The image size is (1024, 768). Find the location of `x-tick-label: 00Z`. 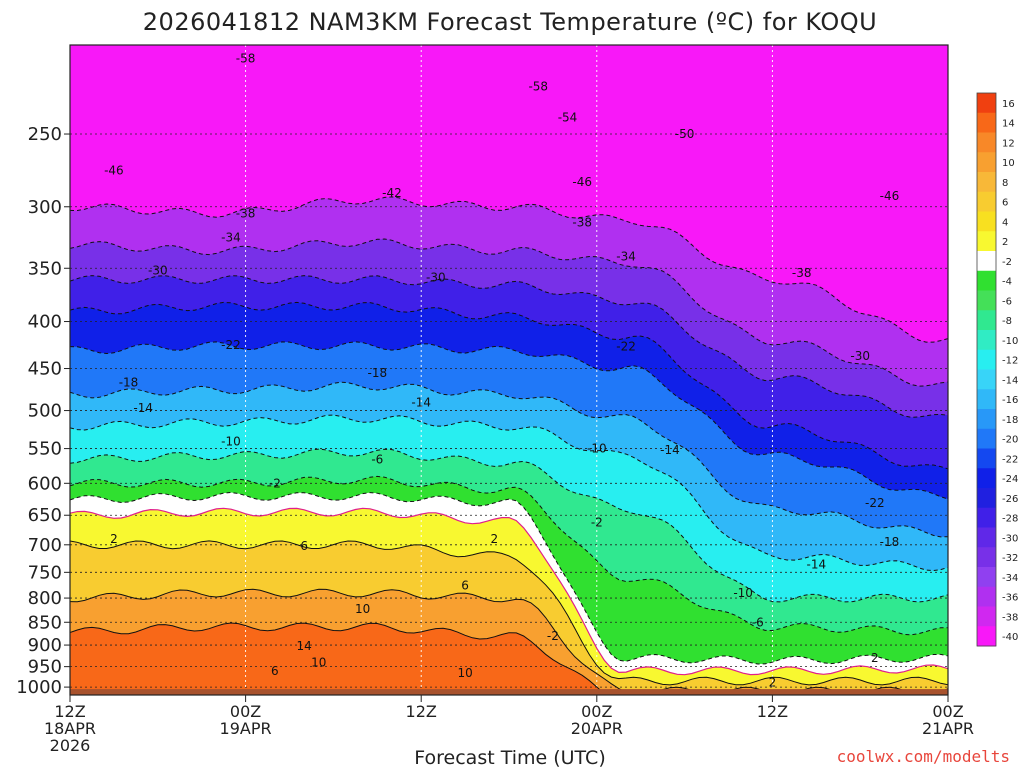

x-tick-label: 00Z is located at coordinates (245, 711).